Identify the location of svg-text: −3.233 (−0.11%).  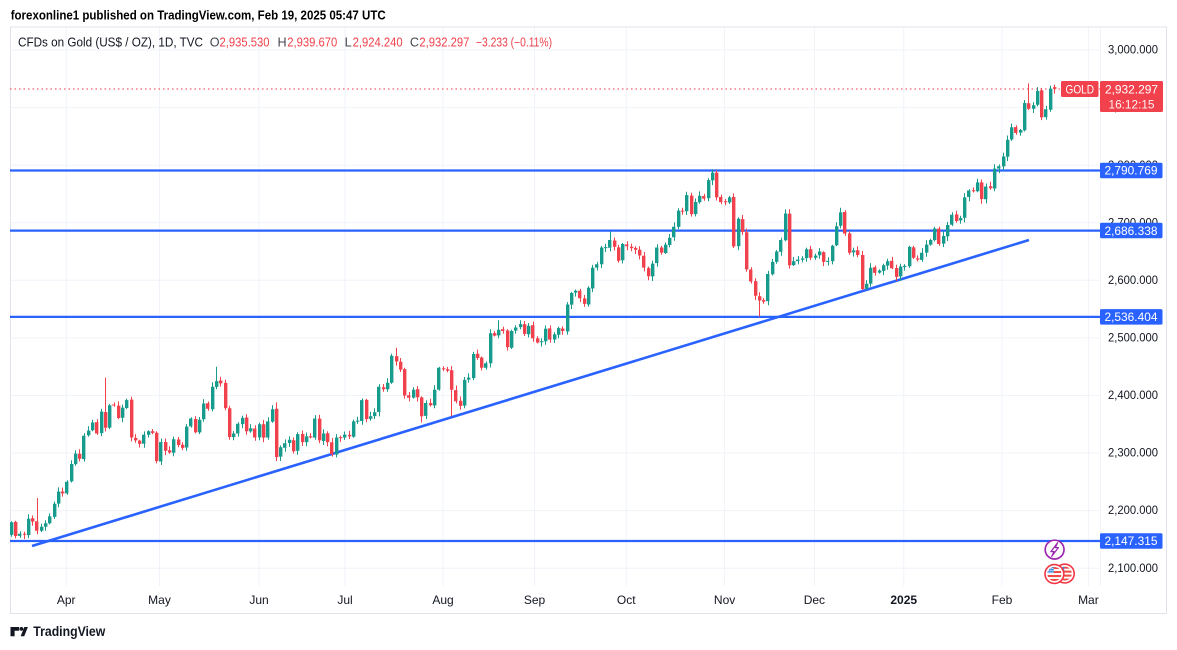
(514, 43).